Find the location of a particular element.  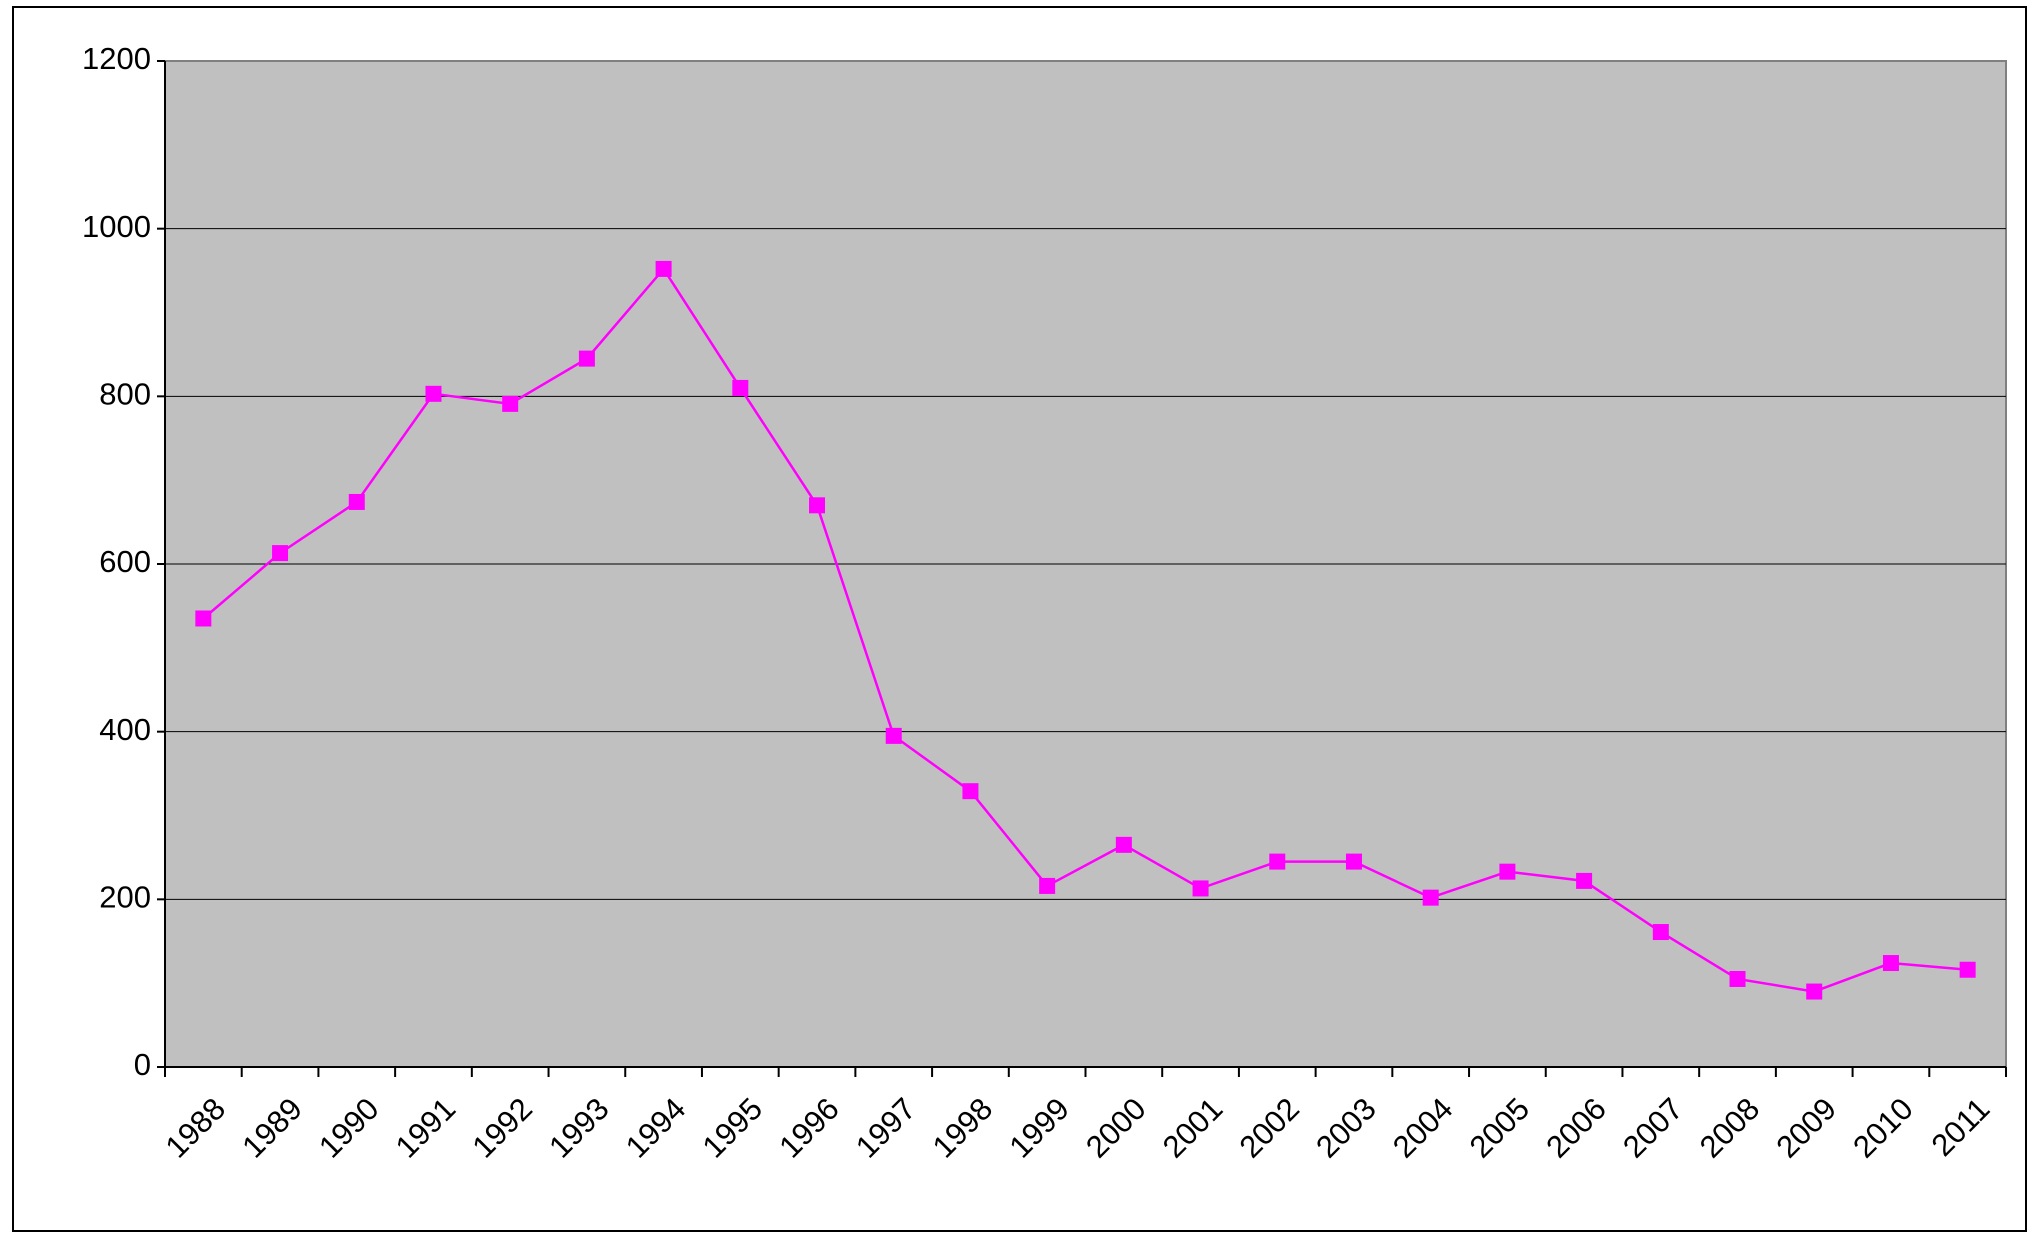

y-tick-label: 600 is located at coordinates (125, 561).